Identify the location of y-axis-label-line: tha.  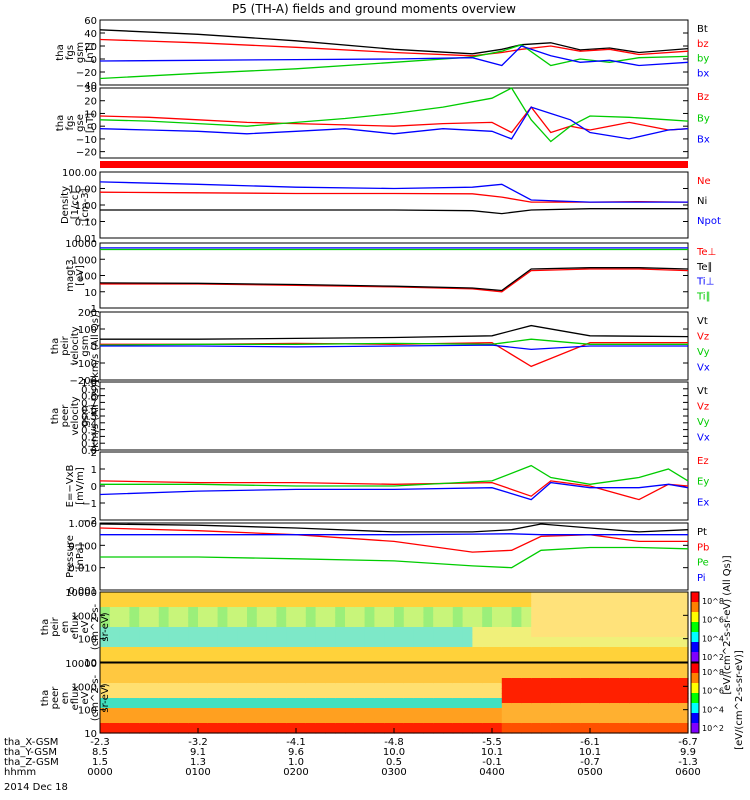
(45, 627).